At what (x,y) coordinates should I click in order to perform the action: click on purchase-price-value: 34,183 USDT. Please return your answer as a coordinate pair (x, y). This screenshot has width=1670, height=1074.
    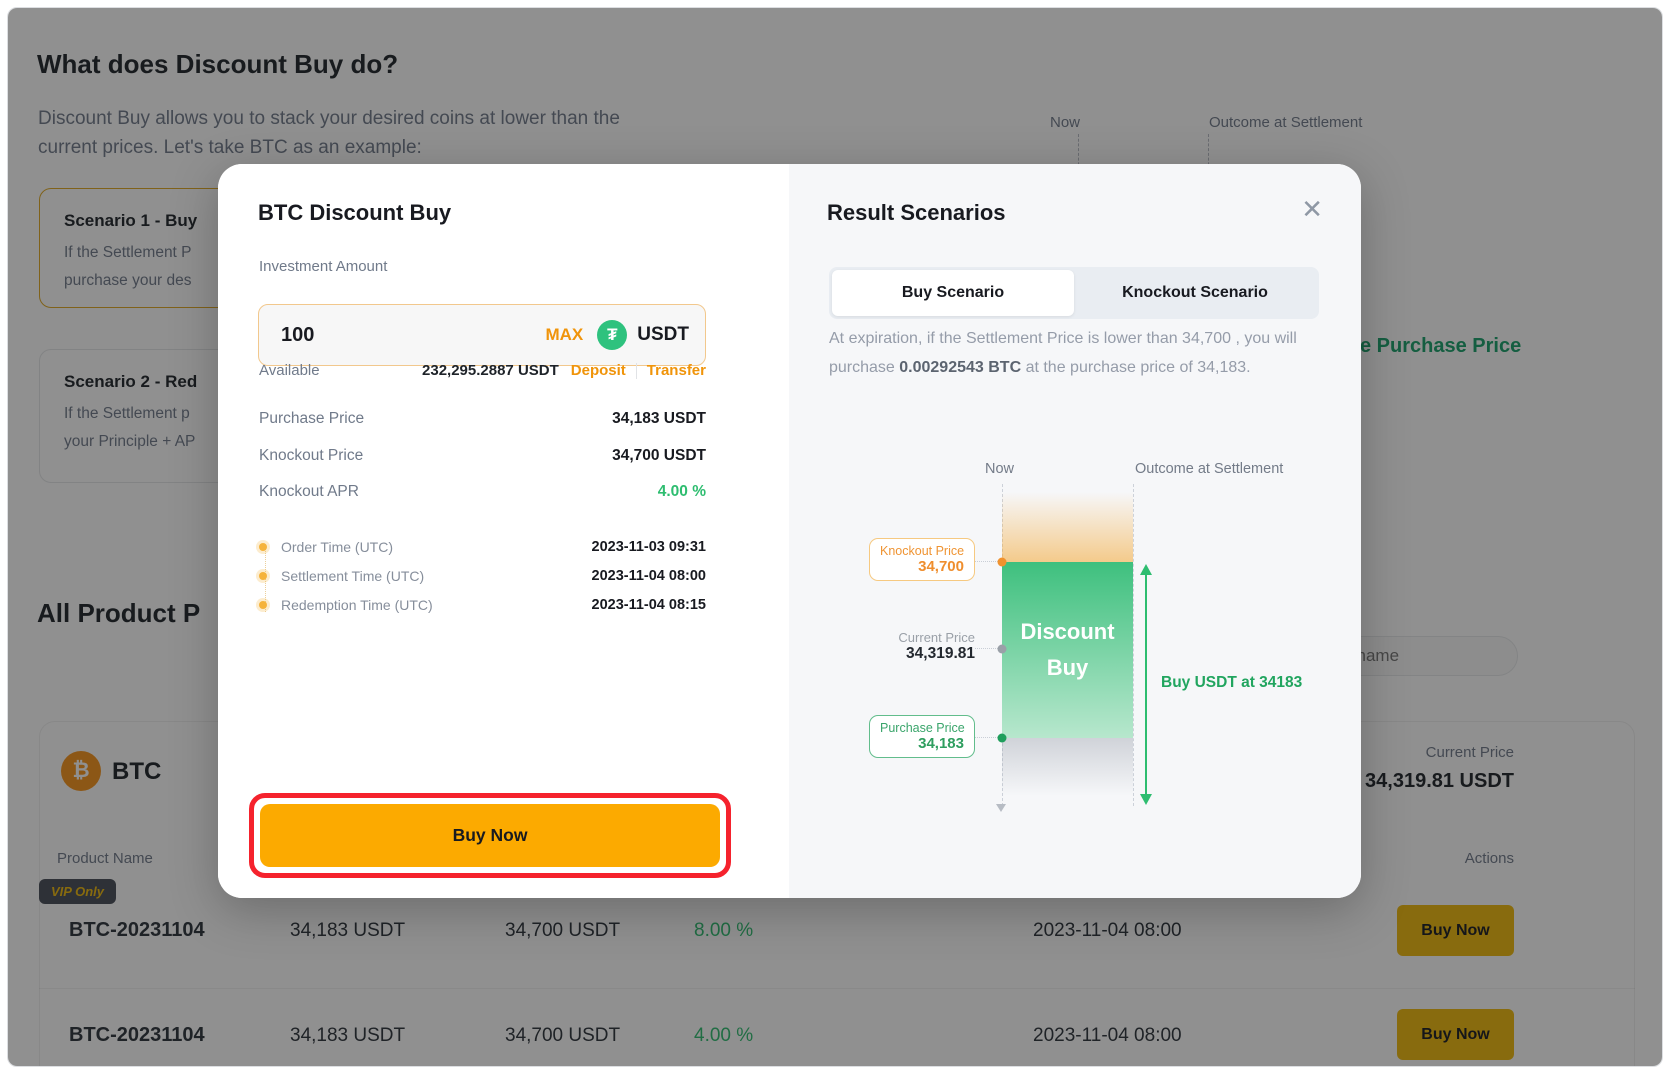
    Looking at the image, I should click on (659, 418).